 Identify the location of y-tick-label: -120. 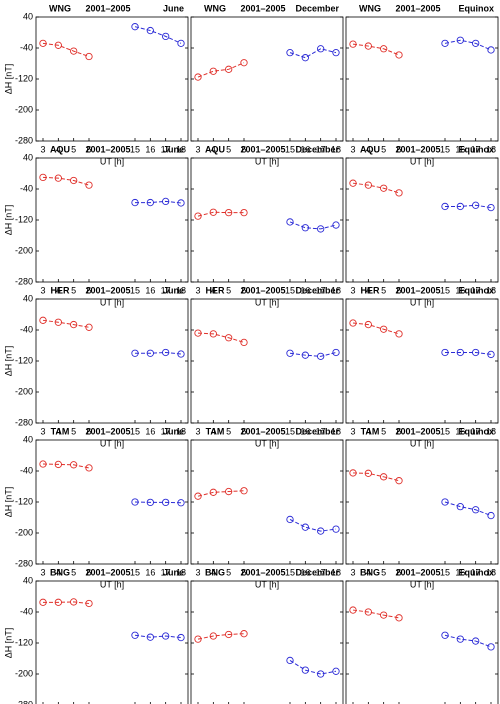
(24, 642).